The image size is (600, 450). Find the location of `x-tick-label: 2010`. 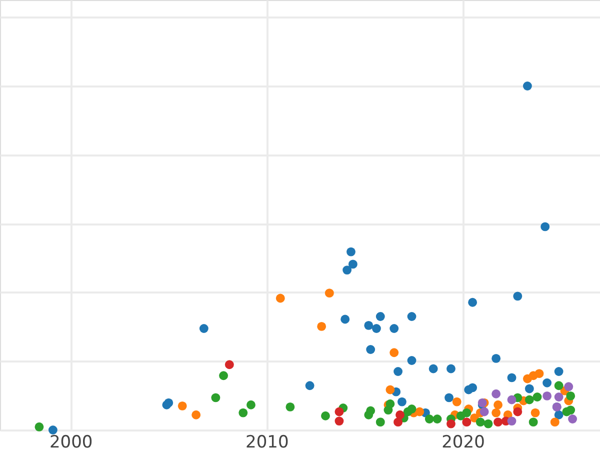

x-tick-label: 2010 is located at coordinates (267, 441).